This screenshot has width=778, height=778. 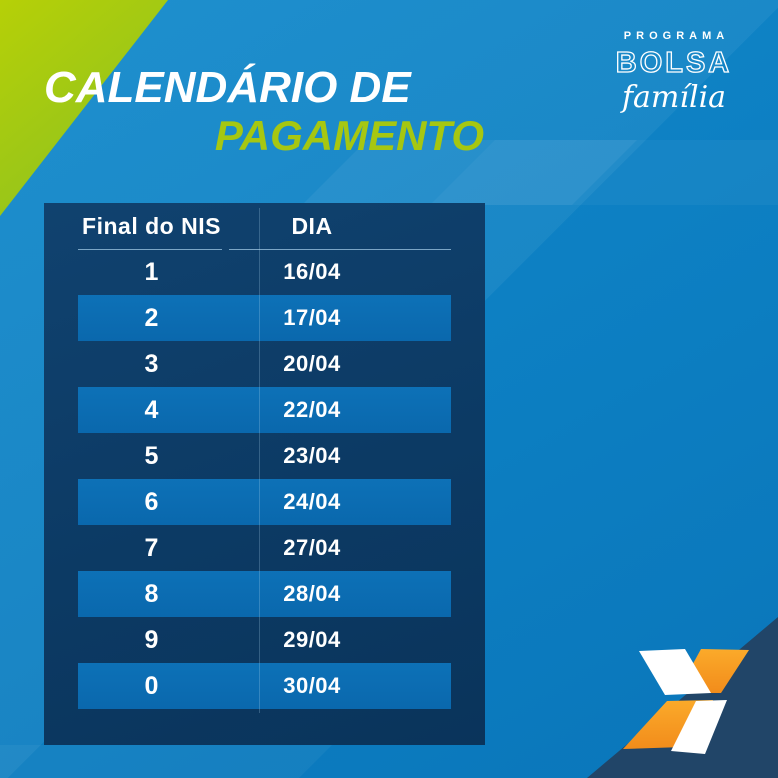 I want to click on table-row: 3 20/04, so click(x=264, y=364).